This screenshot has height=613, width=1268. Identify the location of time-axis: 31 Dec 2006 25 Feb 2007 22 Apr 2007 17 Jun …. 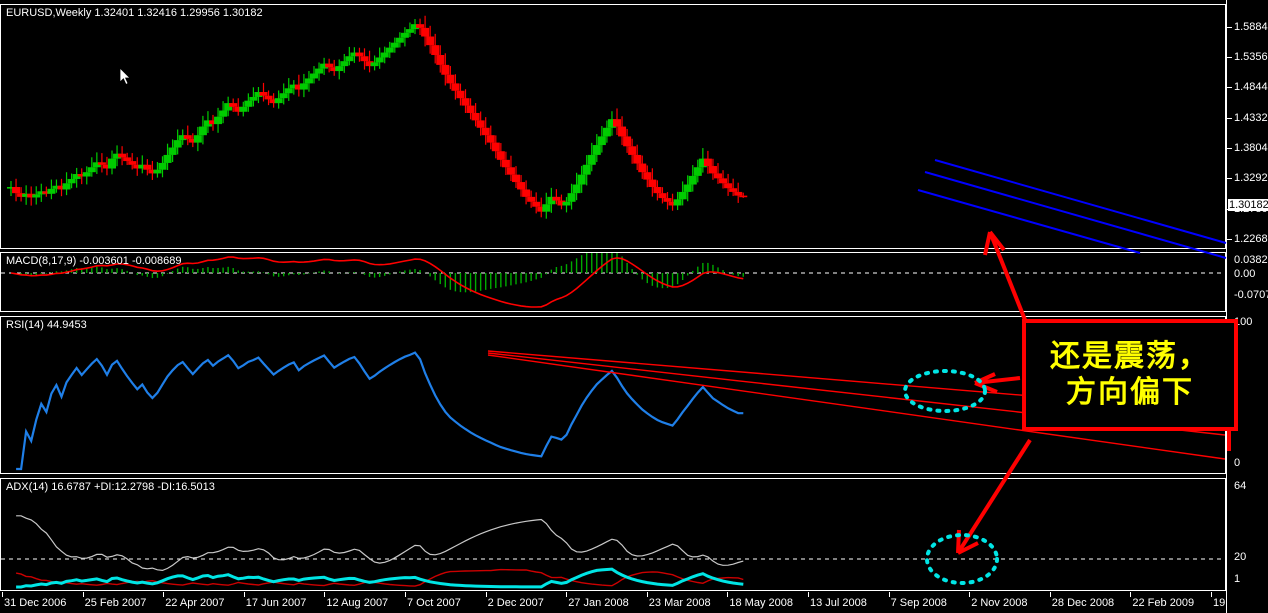
(634, 602).